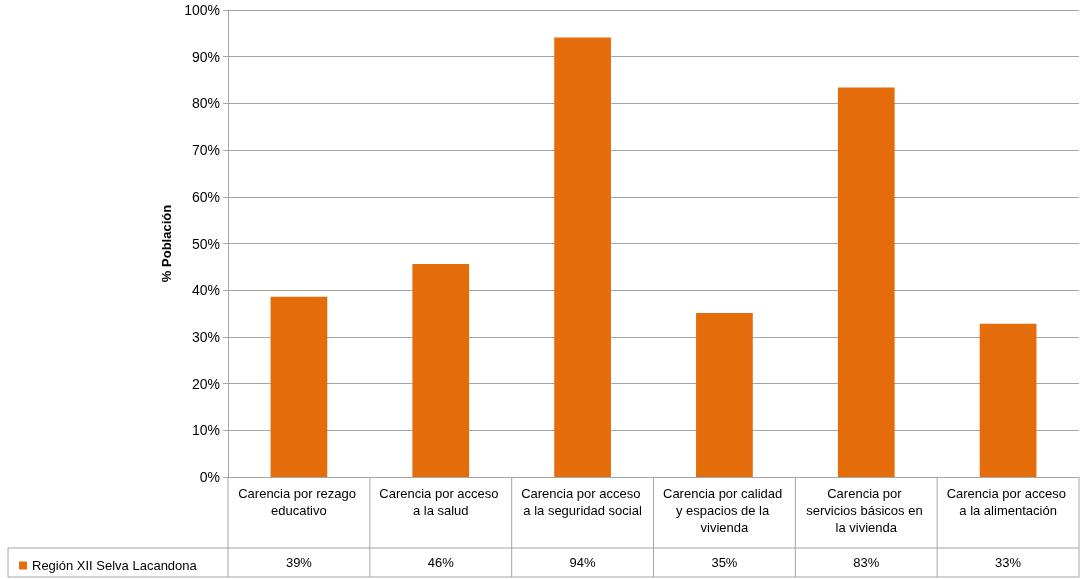 This screenshot has height=579, width=1081. What do you see at coordinates (1008, 502) in the screenshot?
I see `x-tick-label: Carencia por acceso a la alimentación` at bounding box center [1008, 502].